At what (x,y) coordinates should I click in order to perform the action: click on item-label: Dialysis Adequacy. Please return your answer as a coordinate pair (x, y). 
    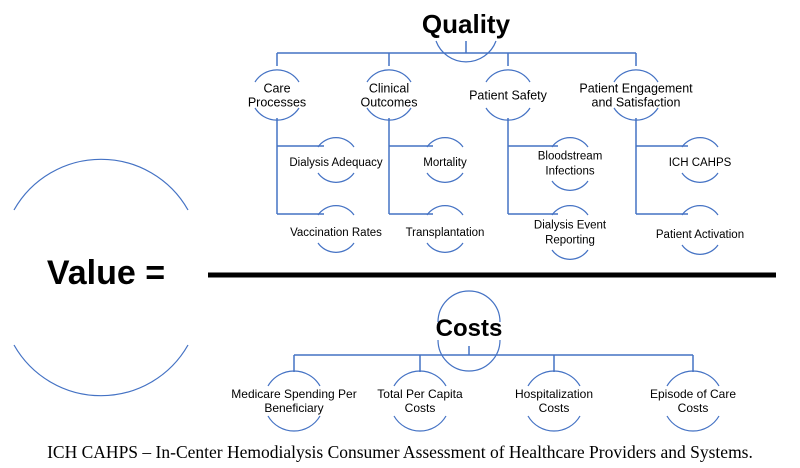
    Looking at the image, I should click on (336, 163).